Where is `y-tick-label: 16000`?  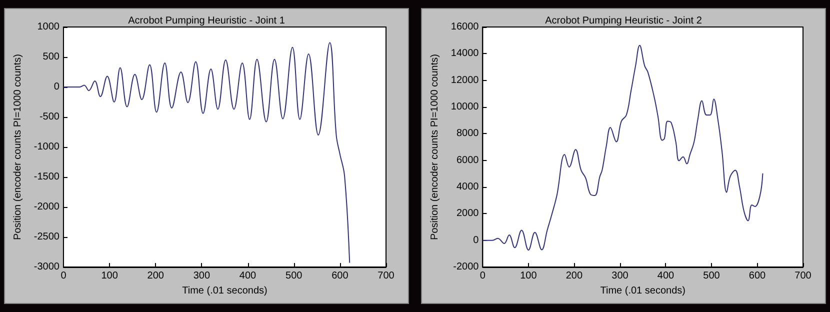 y-tick-label: 16000 is located at coordinates (465, 27).